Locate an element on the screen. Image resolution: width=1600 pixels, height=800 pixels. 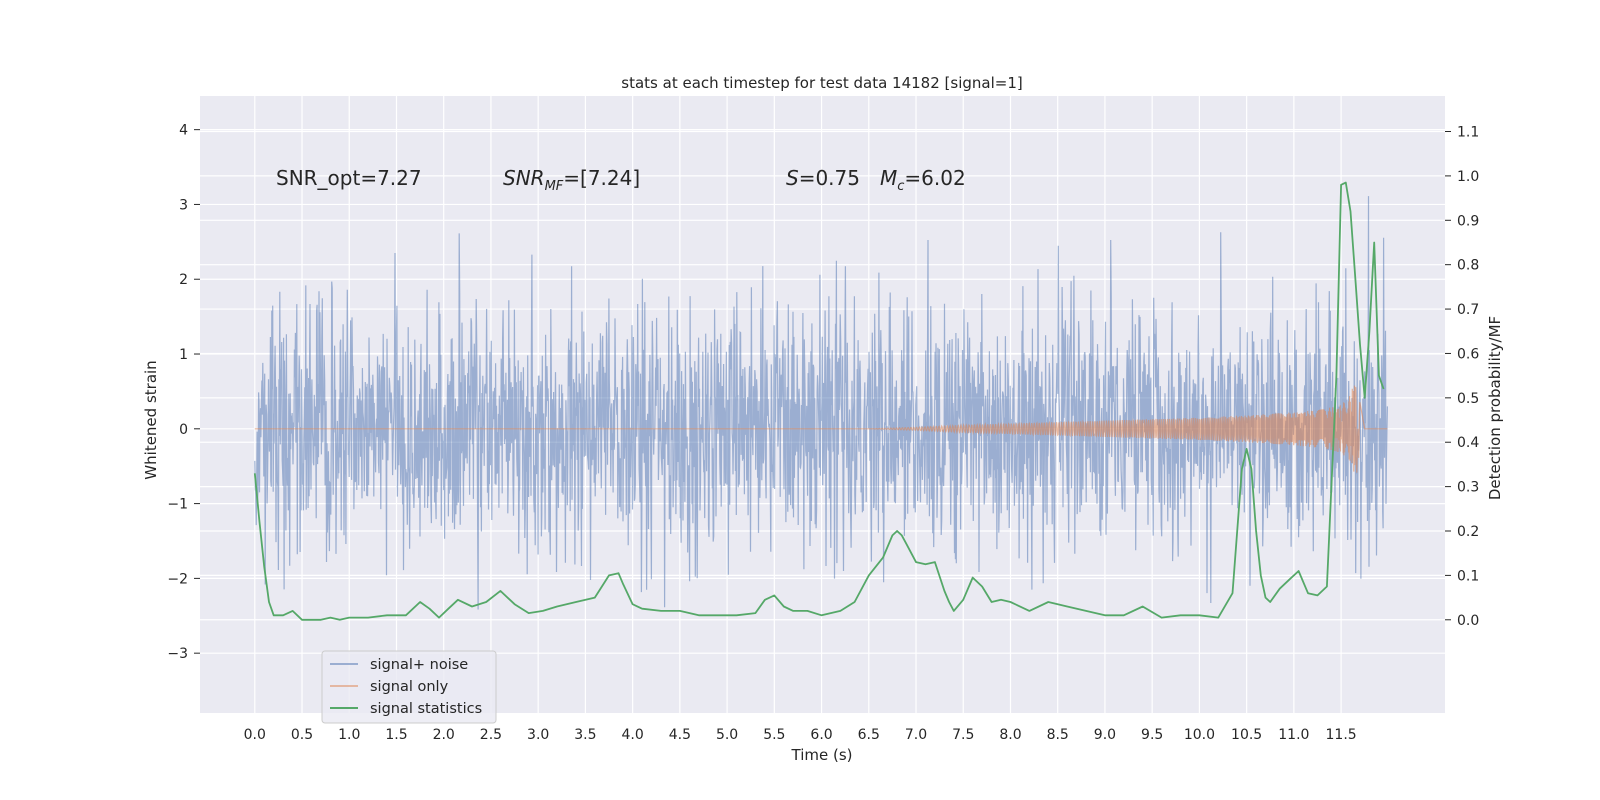
x-tick-label: 10.0 is located at coordinates (1199, 735).